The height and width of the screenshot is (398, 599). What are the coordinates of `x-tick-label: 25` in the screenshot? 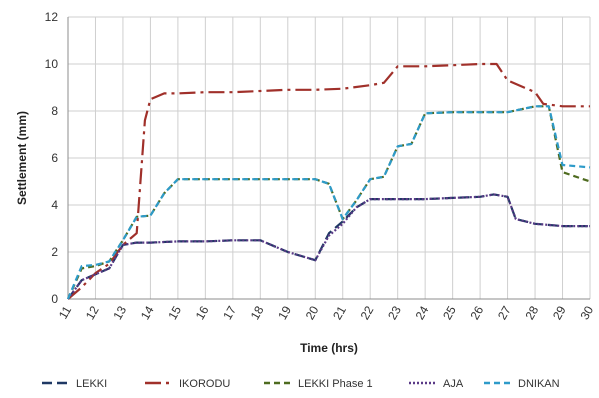 It's located at (449, 312).